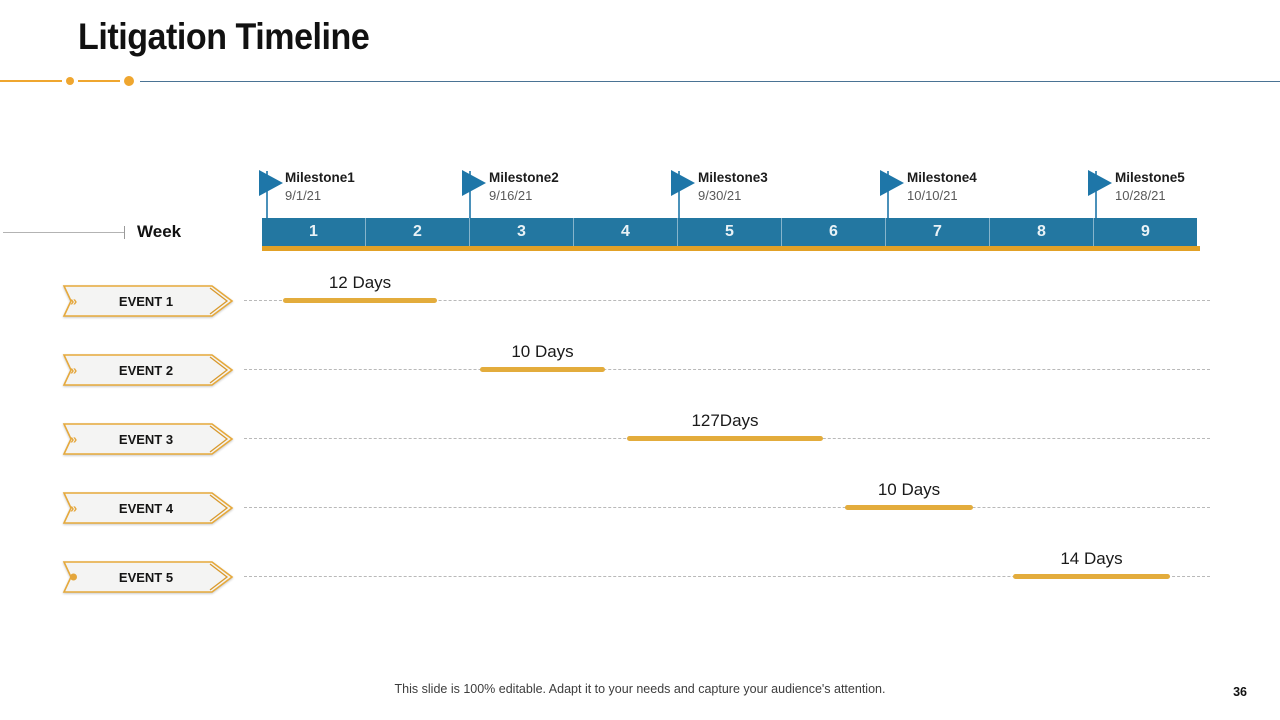 This screenshot has width=1280, height=720. I want to click on page-number: 36, so click(1240, 692).